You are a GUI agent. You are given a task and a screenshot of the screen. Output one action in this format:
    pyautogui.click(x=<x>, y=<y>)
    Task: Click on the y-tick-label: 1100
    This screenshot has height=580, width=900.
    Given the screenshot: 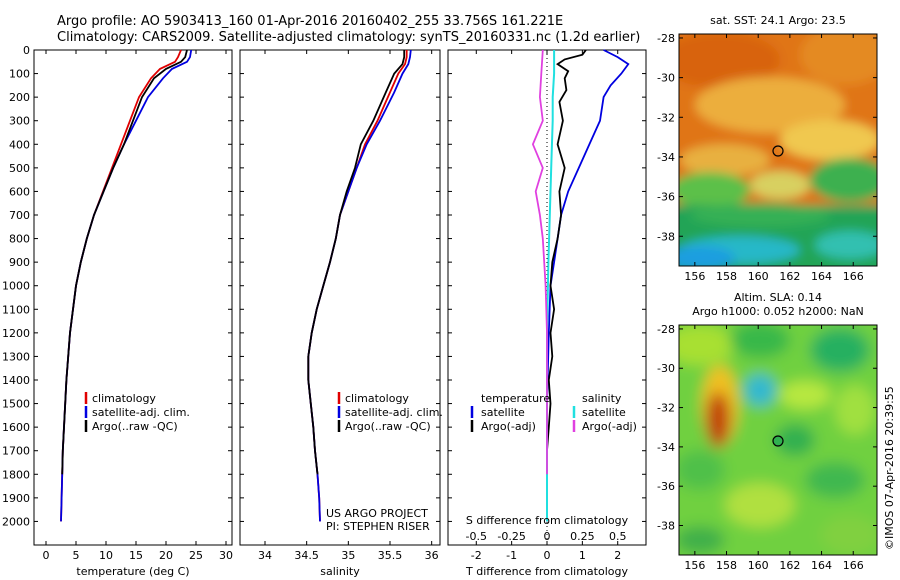 What is the action you would take?
    pyautogui.click(x=16, y=309)
    